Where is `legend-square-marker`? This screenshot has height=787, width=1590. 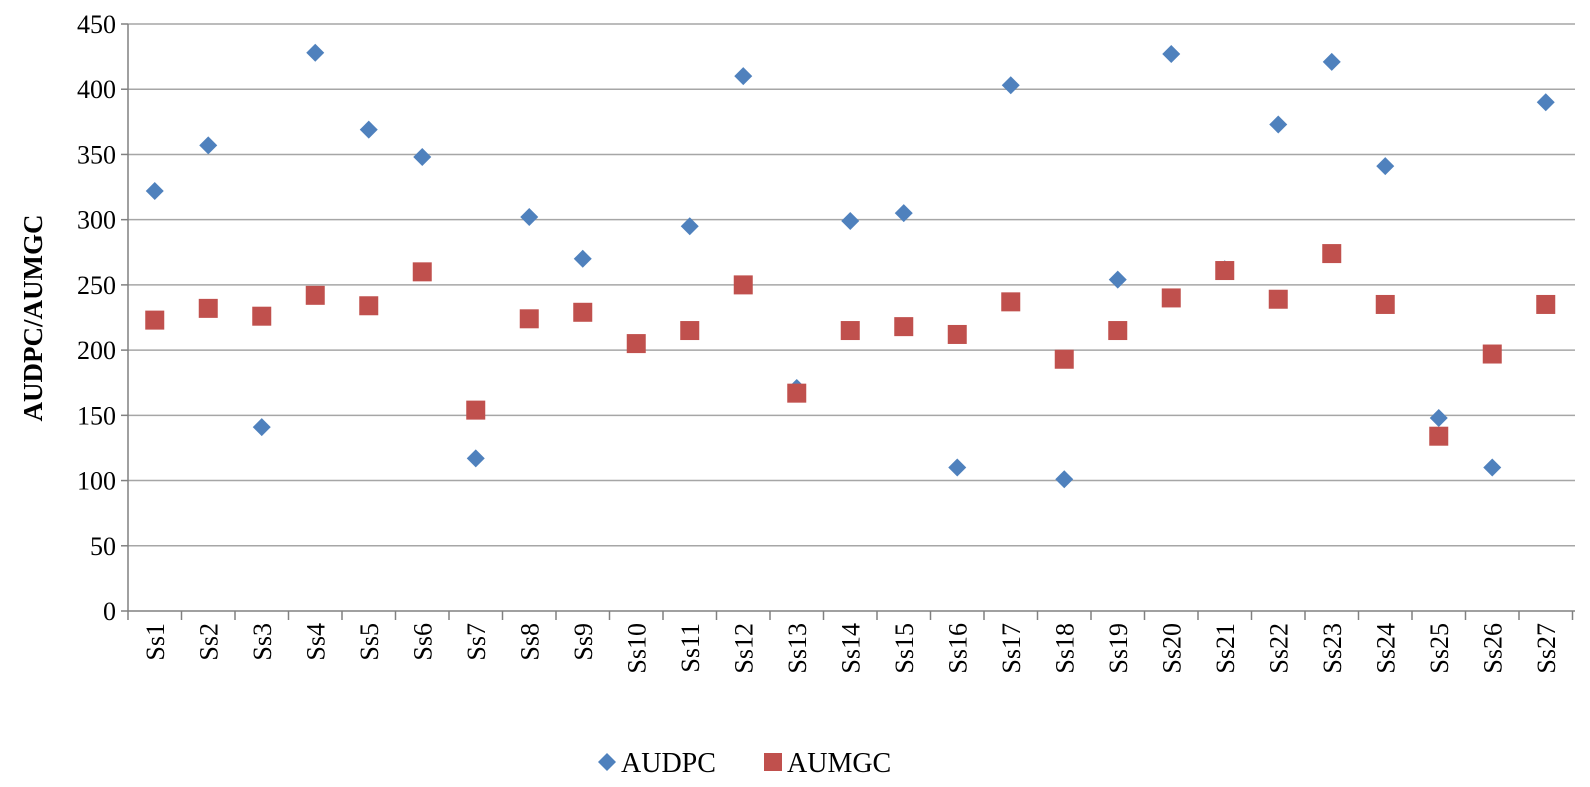
legend-square-marker is located at coordinates (773, 762).